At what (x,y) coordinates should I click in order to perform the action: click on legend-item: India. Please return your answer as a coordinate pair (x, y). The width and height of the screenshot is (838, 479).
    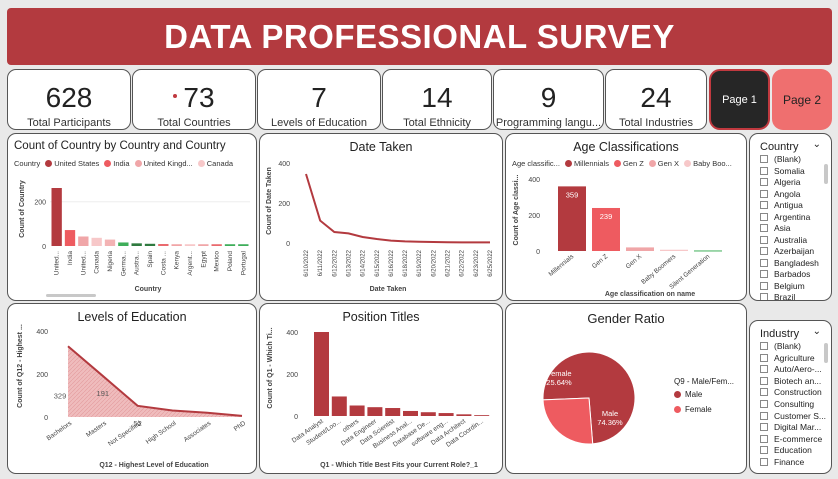
    Looking at the image, I should click on (121, 163).